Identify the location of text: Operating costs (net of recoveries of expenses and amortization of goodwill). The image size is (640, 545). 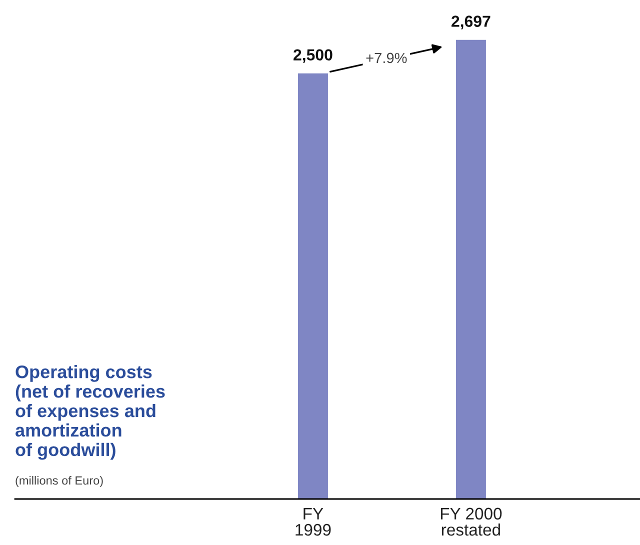
(90, 412).